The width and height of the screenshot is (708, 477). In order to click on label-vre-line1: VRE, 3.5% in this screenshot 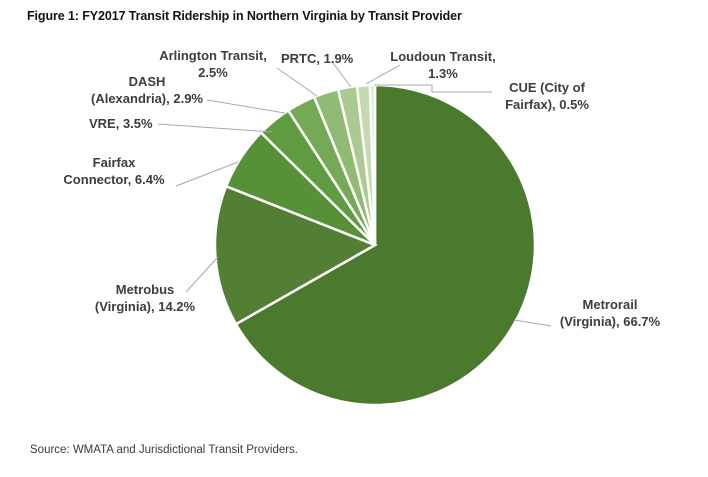, I will do `click(121, 123)`.